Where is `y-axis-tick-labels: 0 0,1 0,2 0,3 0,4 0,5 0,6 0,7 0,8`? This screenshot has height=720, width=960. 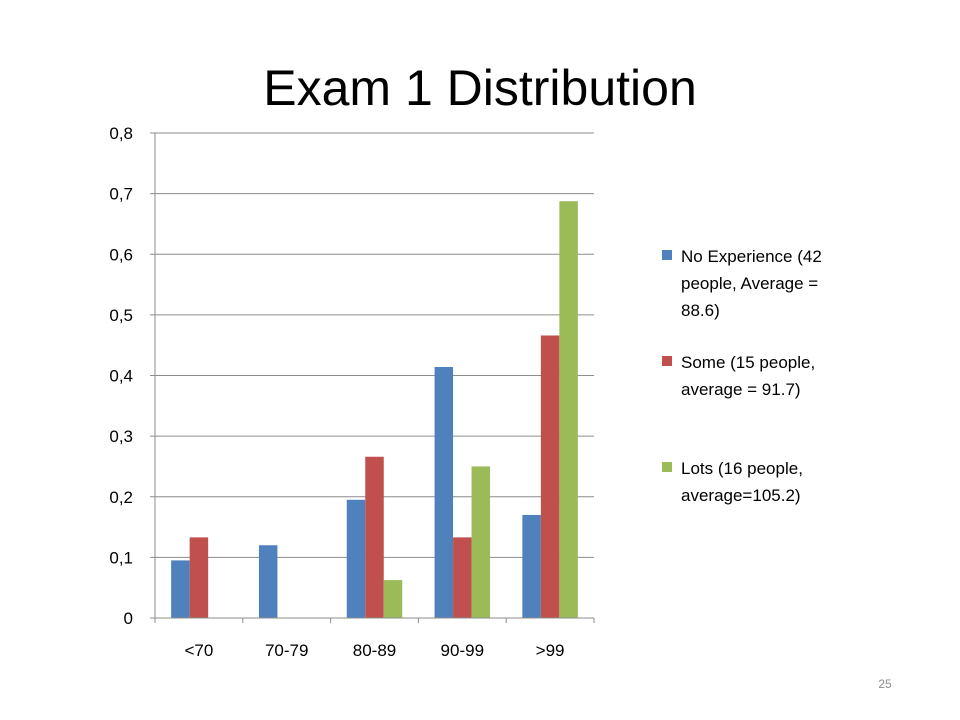
y-axis-tick-labels: 0 0,1 0,2 0,3 0,4 0,5 0,6 0,7 0,8 is located at coordinates (121, 376).